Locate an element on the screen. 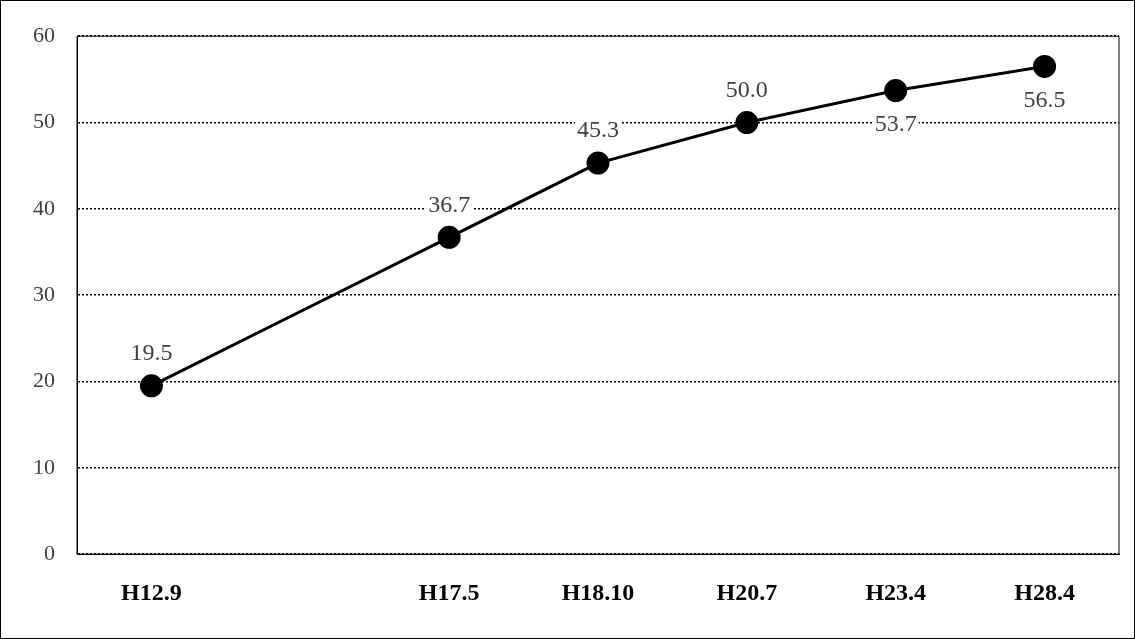 Image resolution: width=1135 pixels, height=639 pixels. x-tick-label: H23.4 is located at coordinates (896, 591).